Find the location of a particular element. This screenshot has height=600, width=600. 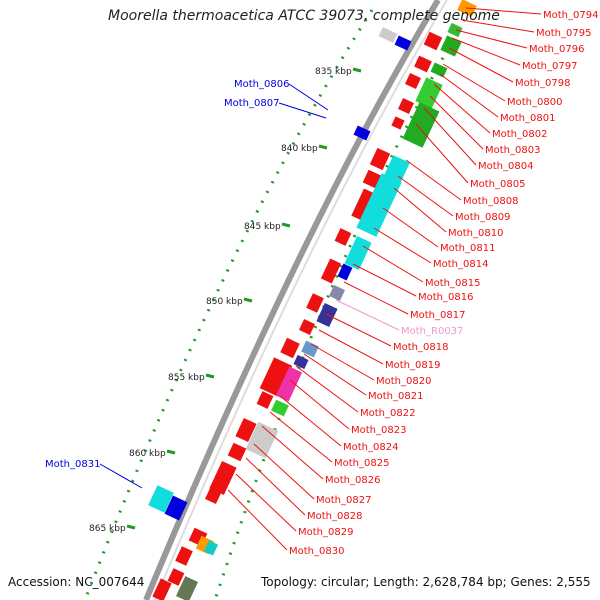

gene-label-right: Moth_0828 is located at coordinates (334, 516).